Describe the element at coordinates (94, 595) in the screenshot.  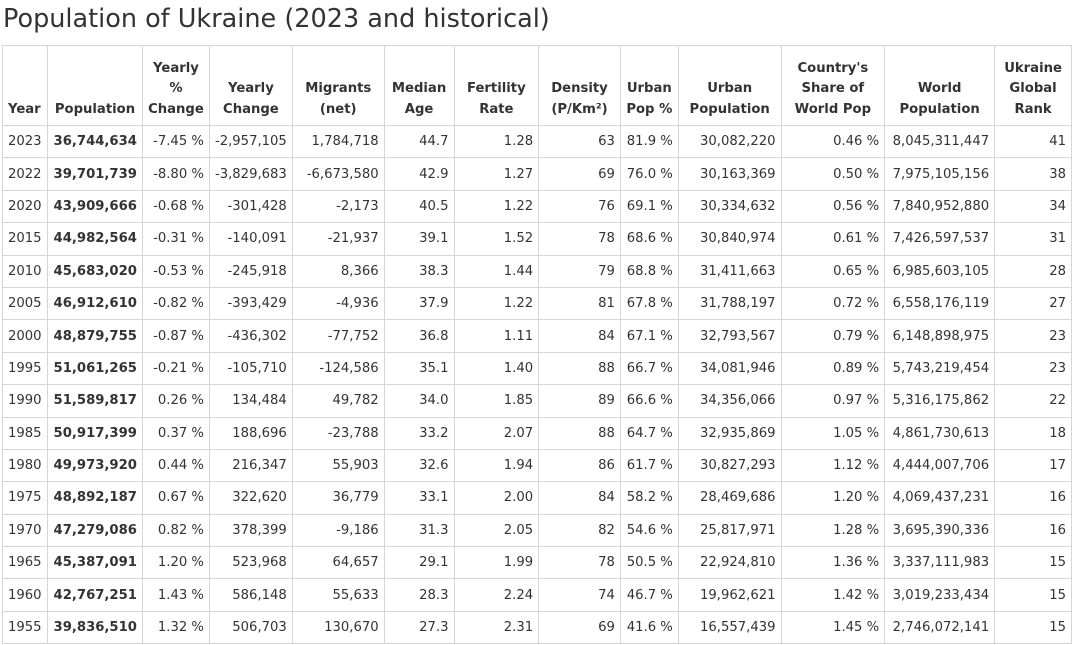
I see `cell-population: 42,767,251` at that location.